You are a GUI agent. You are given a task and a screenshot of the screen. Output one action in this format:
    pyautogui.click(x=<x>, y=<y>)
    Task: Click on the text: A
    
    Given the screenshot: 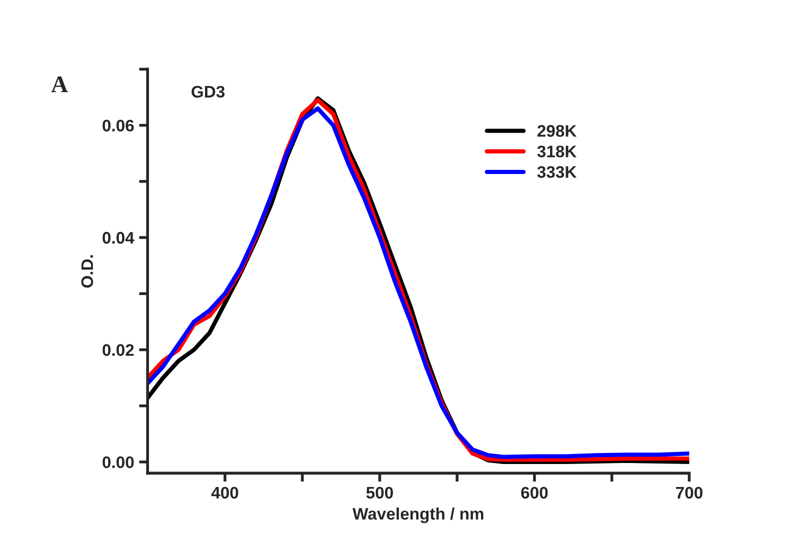 What is the action you would take?
    pyautogui.click(x=59, y=84)
    